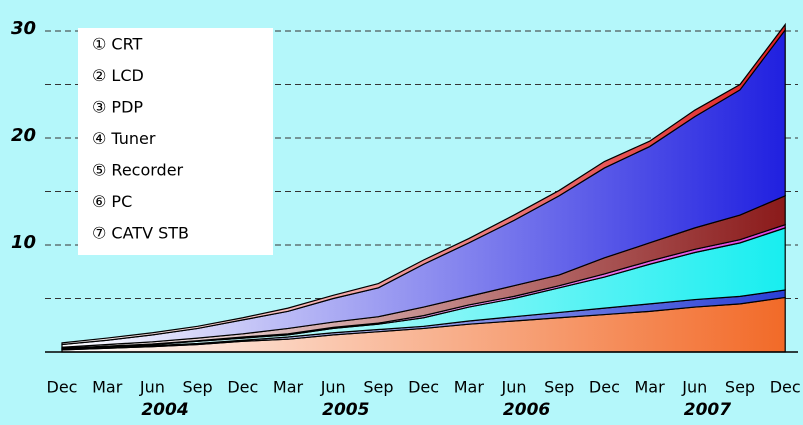  I want to click on y-tick-label: 30, so click(23, 28).